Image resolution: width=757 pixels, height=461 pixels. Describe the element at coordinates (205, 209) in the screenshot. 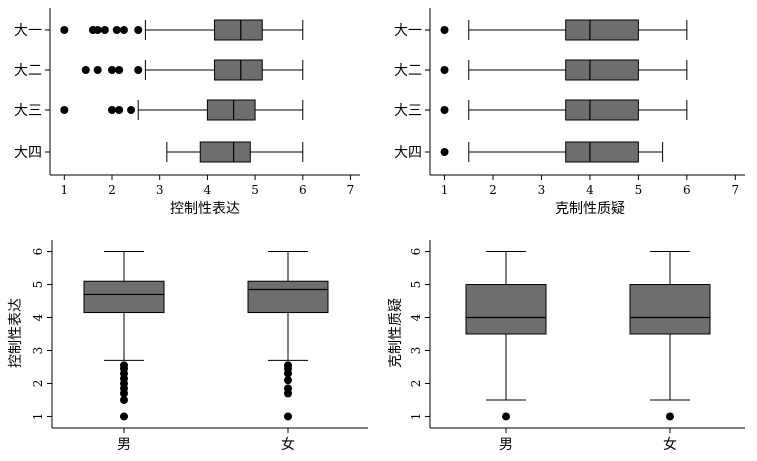

I see `x-axis-title: 控制性表达` at that location.